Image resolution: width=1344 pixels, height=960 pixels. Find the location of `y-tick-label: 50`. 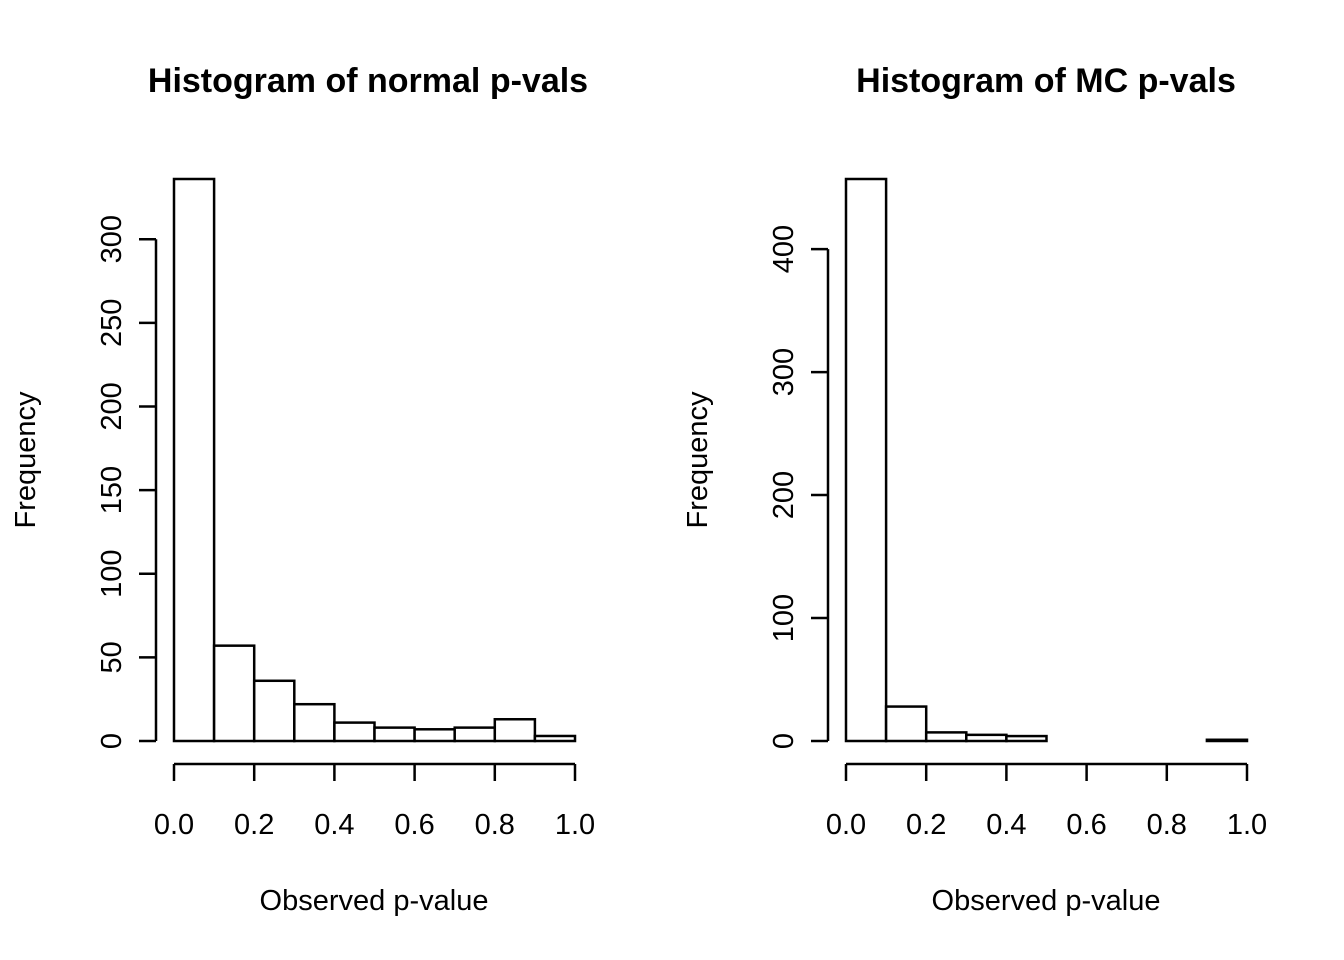

y-tick-label: 50 is located at coordinates (112, 657).